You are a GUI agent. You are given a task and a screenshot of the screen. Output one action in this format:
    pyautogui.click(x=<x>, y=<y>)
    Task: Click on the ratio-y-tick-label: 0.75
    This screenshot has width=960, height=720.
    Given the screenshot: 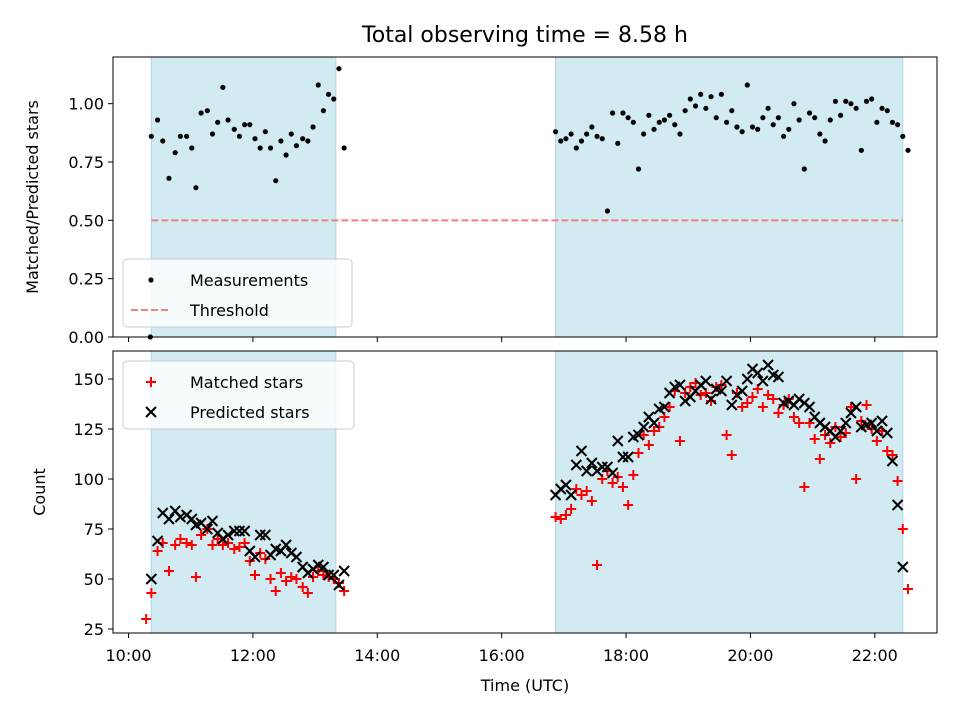 What is the action you would take?
    pyautogui.click(x=86, y=162)
    